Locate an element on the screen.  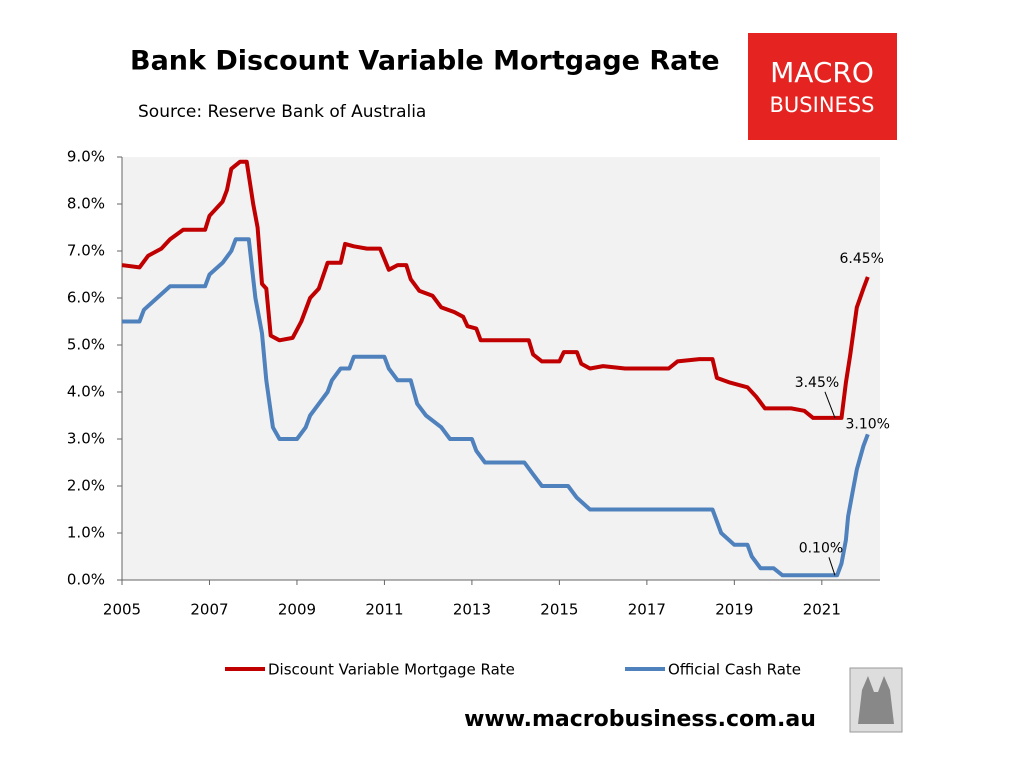
annotation: 6.45% is located at coordinates (862, 259).